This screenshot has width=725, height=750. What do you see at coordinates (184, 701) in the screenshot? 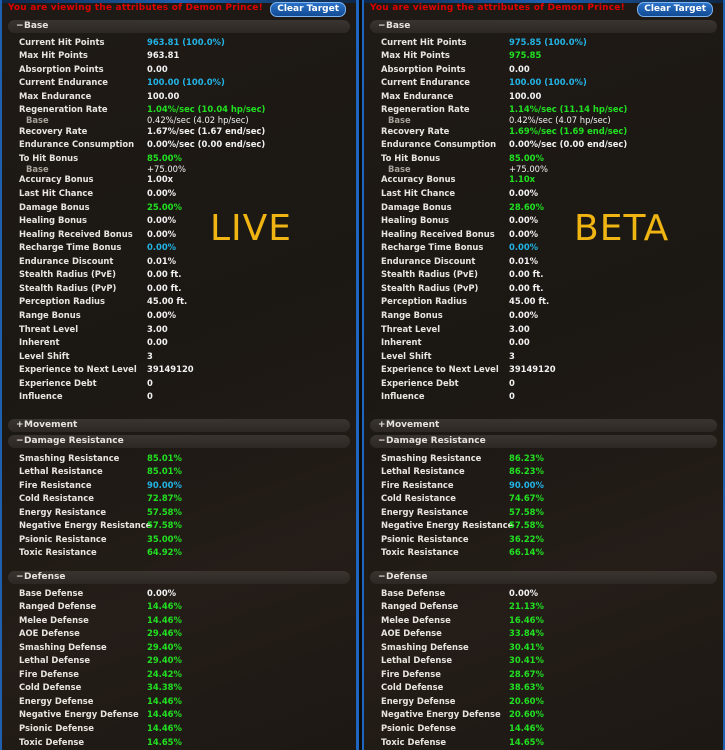
I see `stat-row-energy-defense: Energy Defense 14.46%` at bounding box center [184, 701].